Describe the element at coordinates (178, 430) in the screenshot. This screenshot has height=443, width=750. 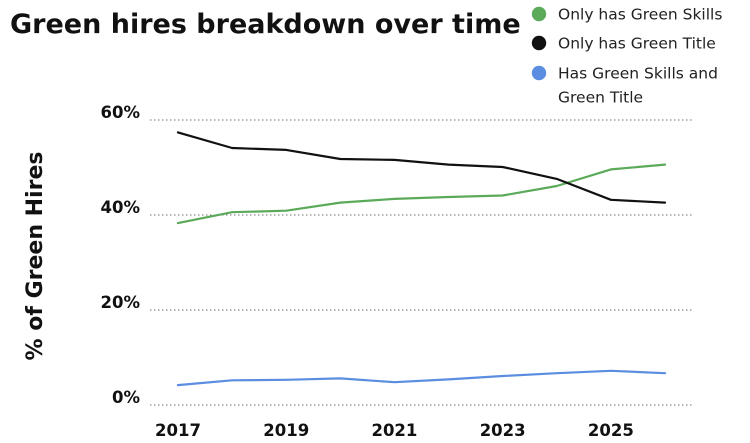
I see `x-tick-label: 2017` at that location.